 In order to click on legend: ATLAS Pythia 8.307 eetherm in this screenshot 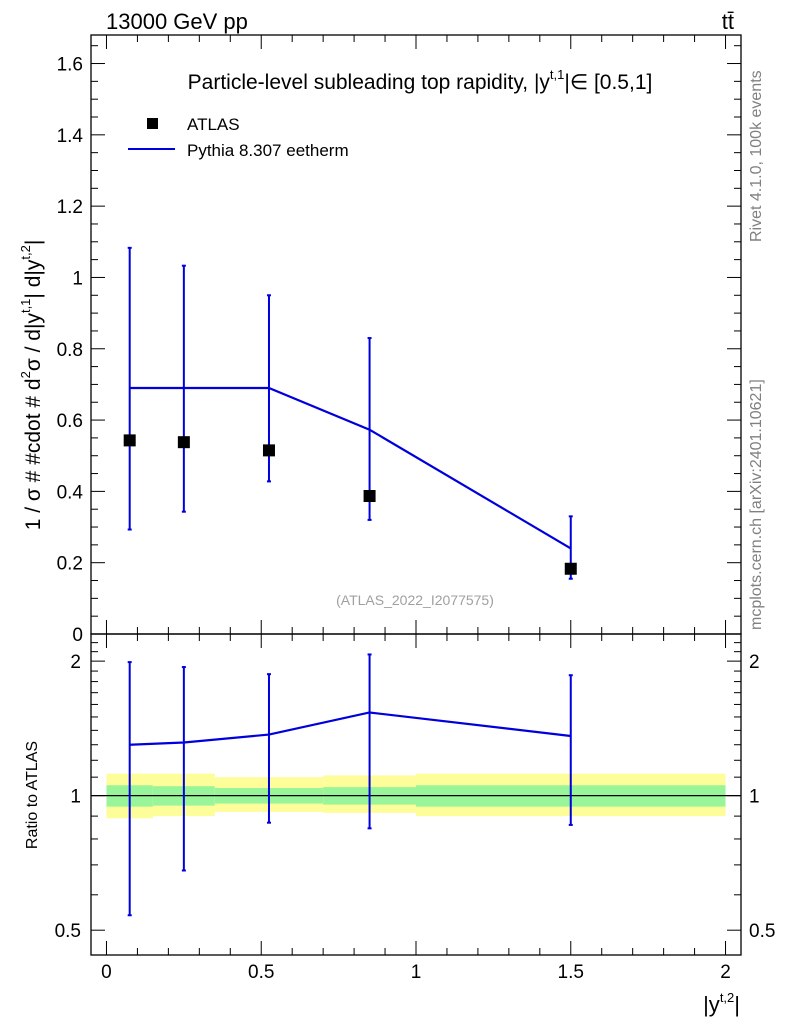, I will do `click(238, 137)`.